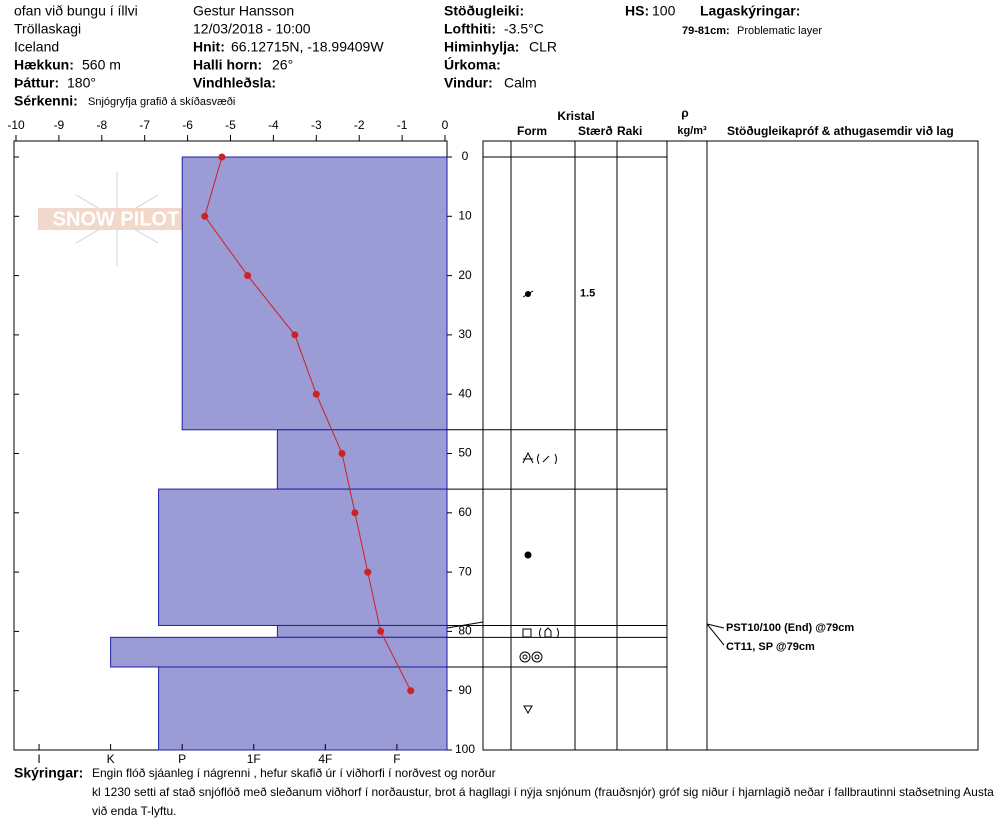 The image size is (994, 840). I want to click on temp-tick-label: -6, so click(187, 125).